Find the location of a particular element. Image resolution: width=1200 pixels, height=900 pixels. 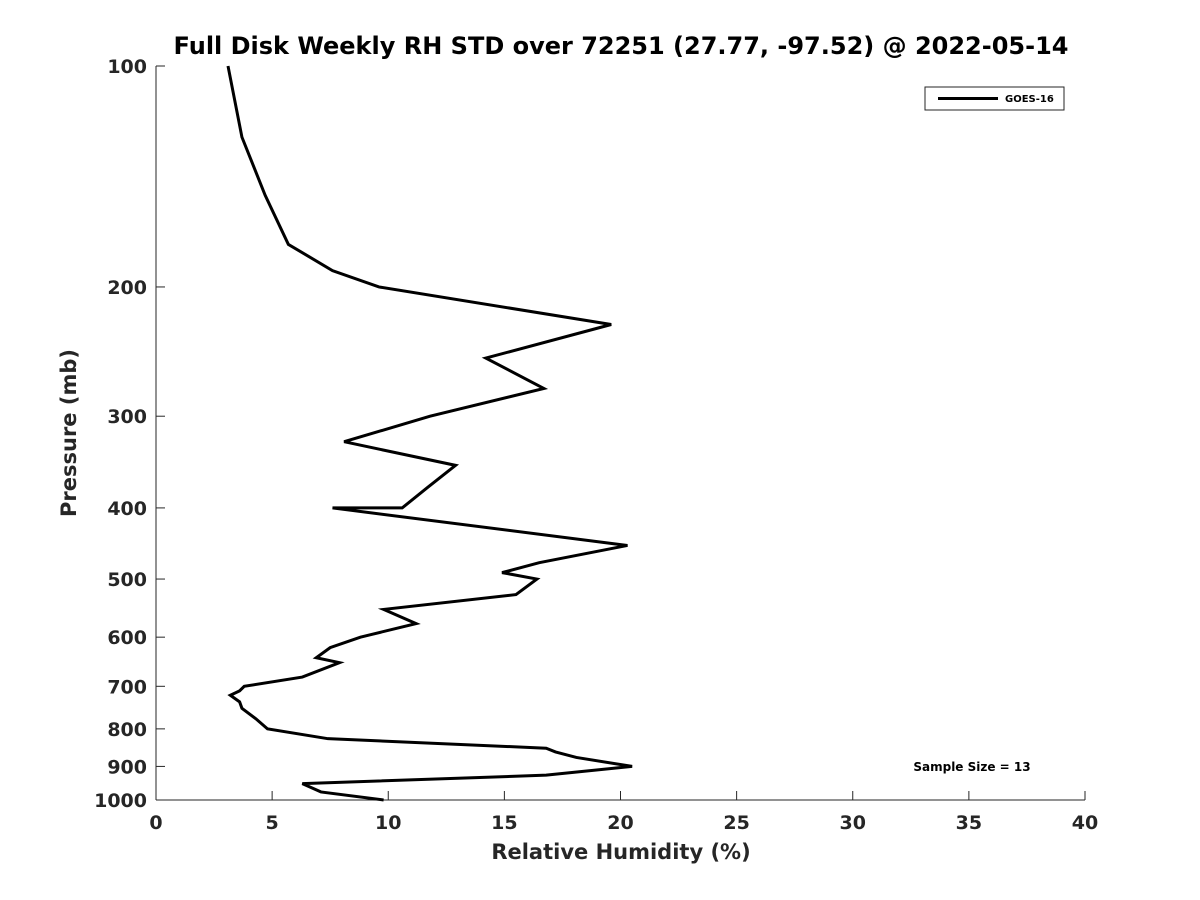

y-tick-label: 400 is located at coordinates (127, 509).